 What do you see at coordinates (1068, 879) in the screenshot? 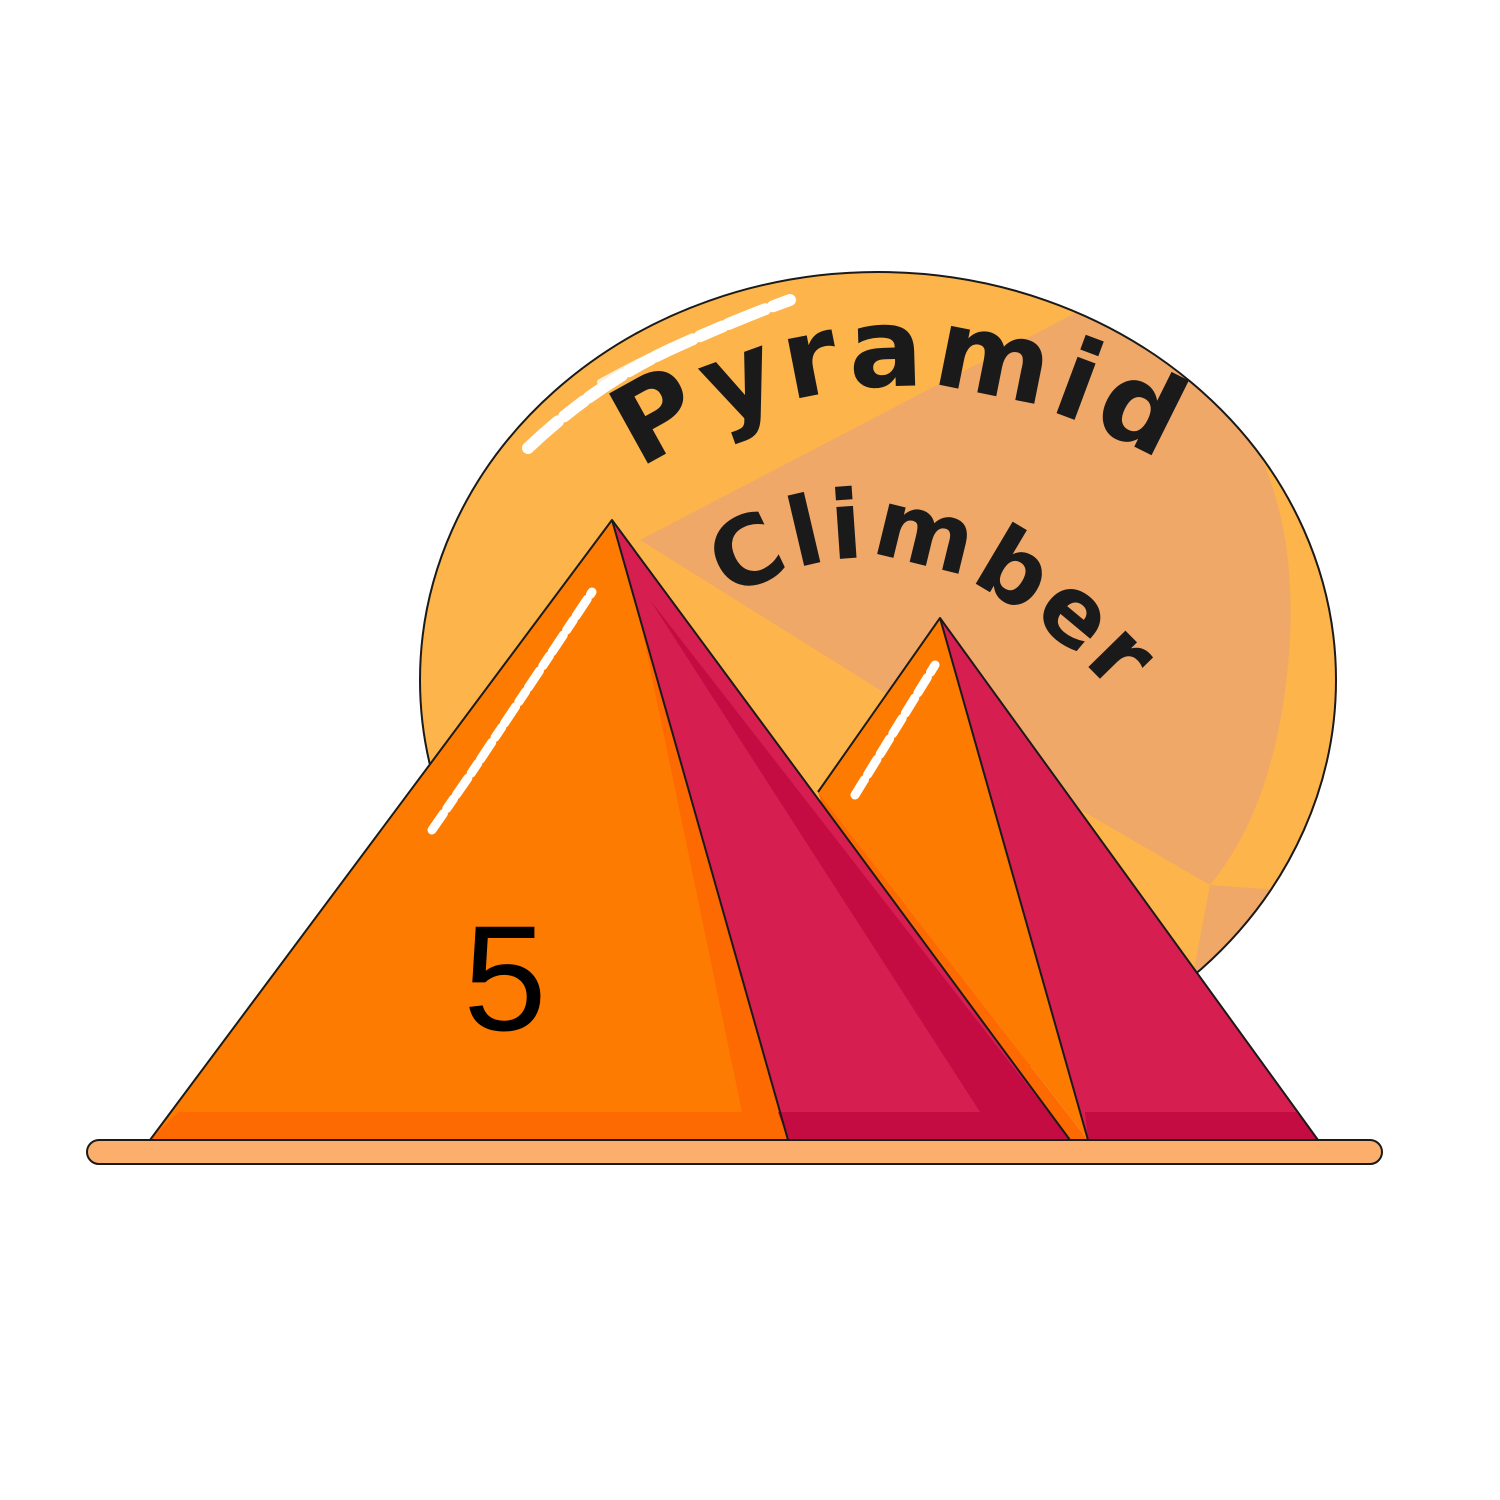
I see `small-pyramid` at bounding box center [1068, 879].